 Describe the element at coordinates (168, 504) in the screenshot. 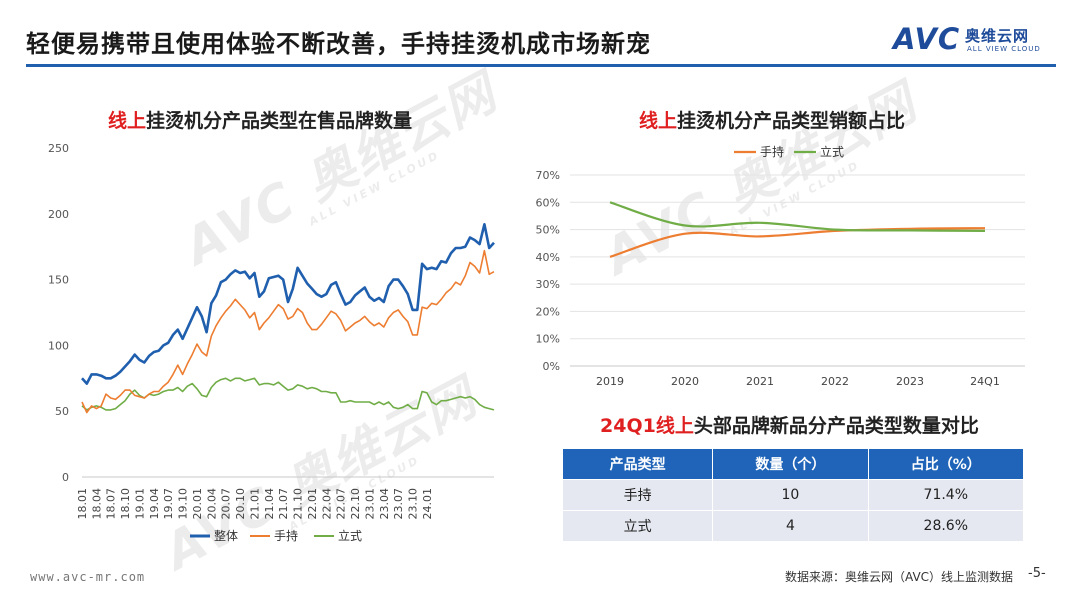

I see `x-tick-label: 19.07` at that location.